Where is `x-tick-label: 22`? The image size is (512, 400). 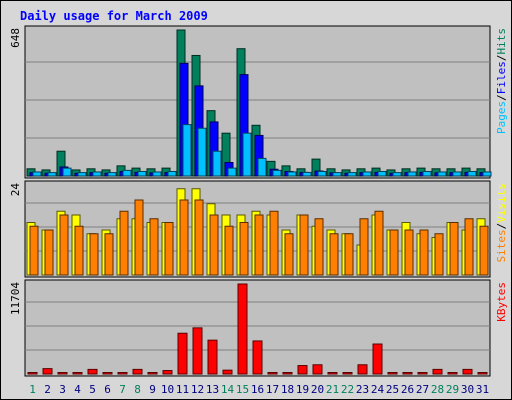 x-tick-label: 22 is located at coordinates (347, 389).